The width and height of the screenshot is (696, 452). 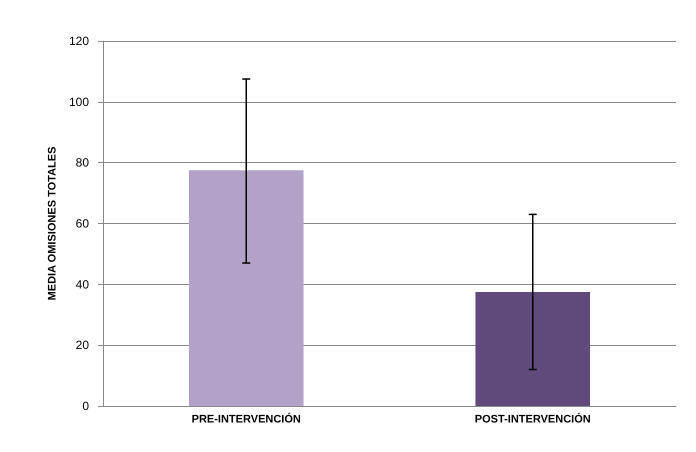 What do you see at coordinates (79, 101) in the screenshot?
I see `y-tick-label: 100` at bounding box center [79, 101].